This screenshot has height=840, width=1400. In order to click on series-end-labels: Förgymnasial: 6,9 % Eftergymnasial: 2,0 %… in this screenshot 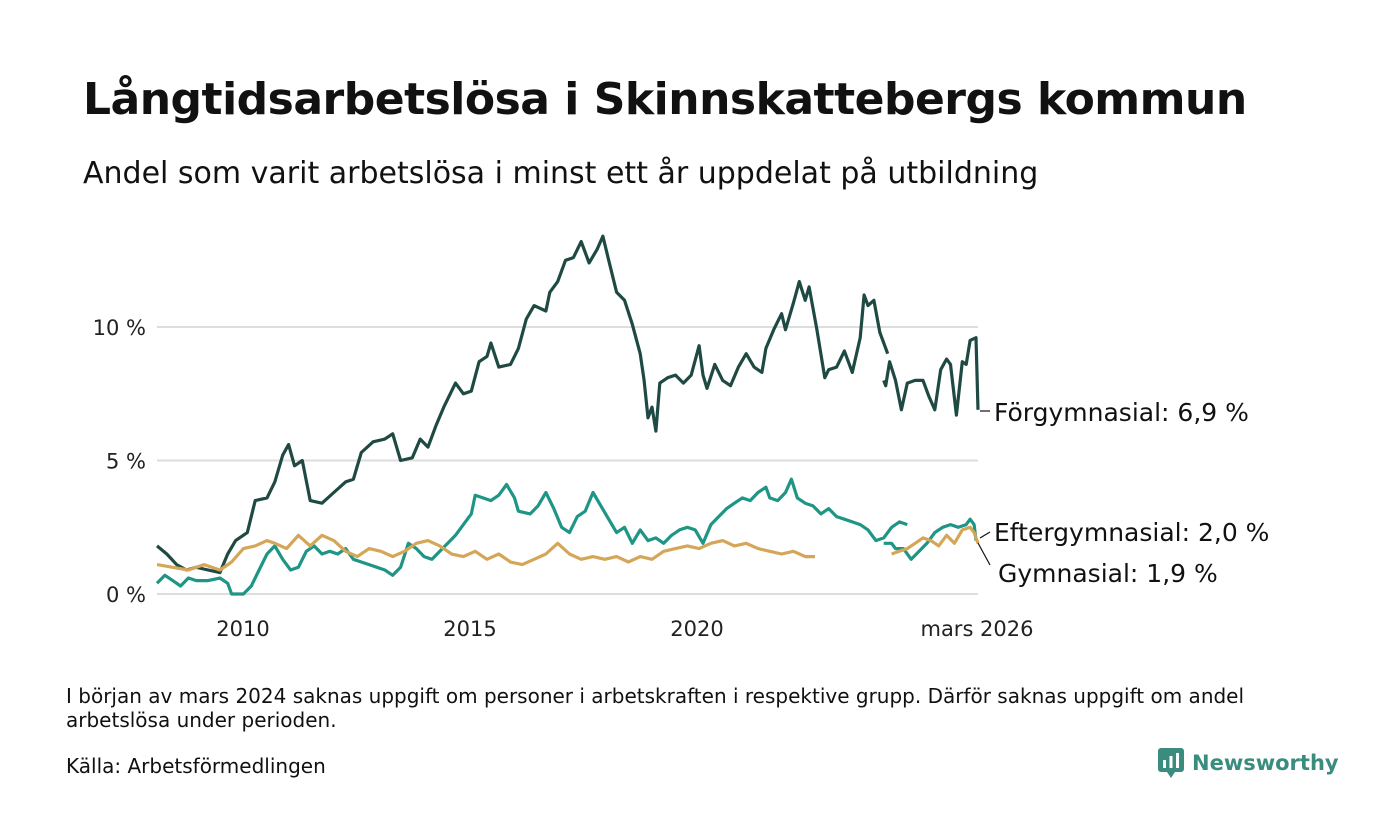, I will do `click(1123, 493)`.